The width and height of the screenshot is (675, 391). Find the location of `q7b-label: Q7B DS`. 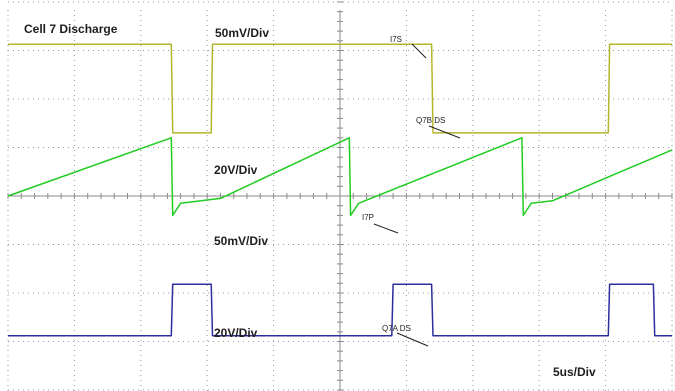

q7b-label: Q7B DS is located at coordinates (430, 120).